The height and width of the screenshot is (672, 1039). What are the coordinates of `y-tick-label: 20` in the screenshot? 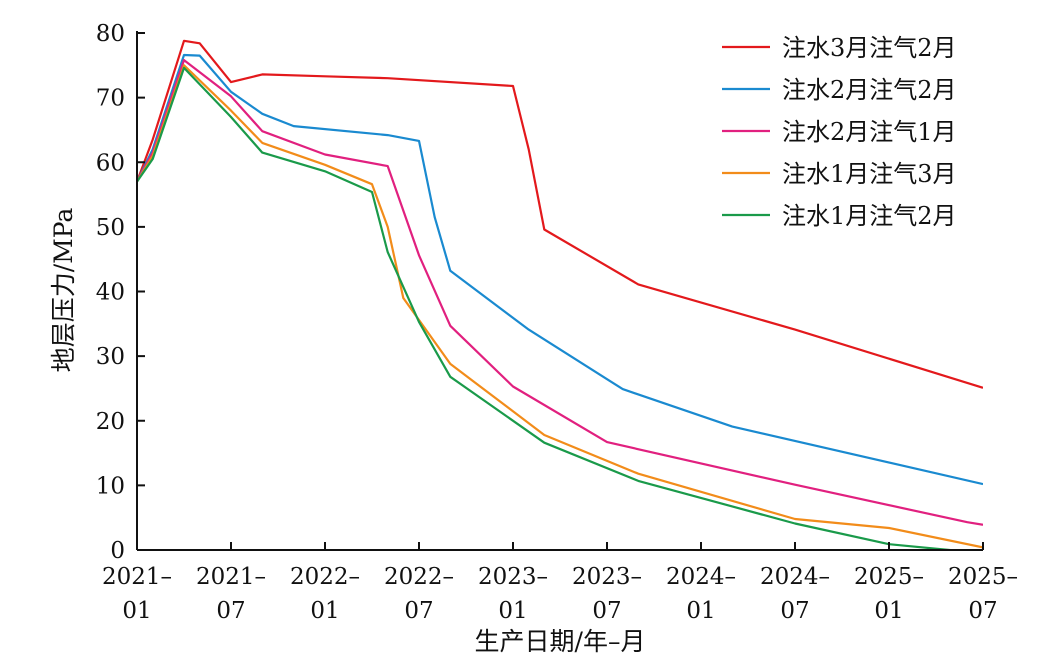 It's located at (110, 422).